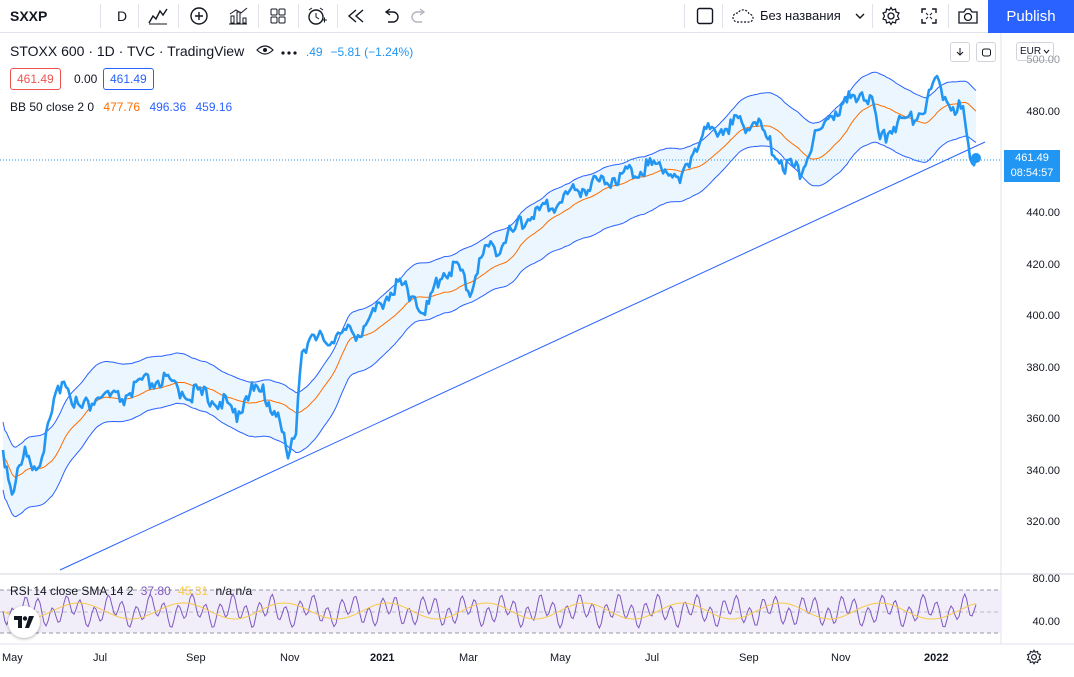 This screenshot has height=677, width=1074. I want to click on rsi-sma-value: 45.31, so click(193, 591).